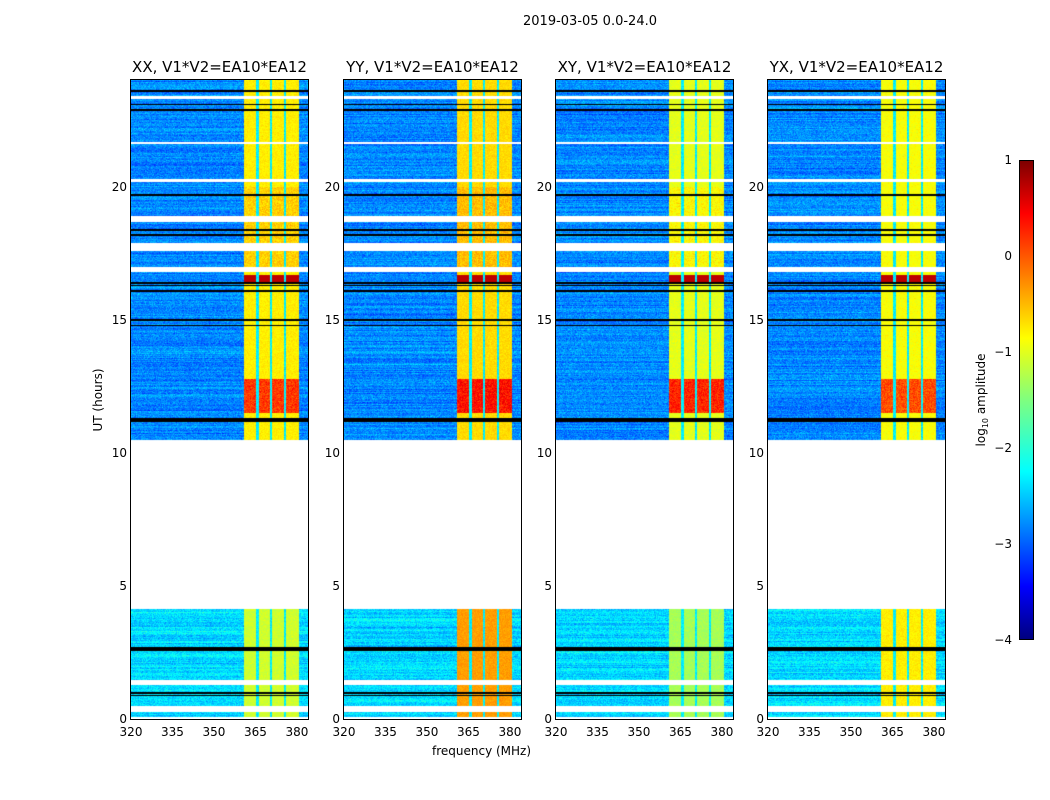 The height and width of the screenshot is (800, 1050). I want to click on colorbar, so click(1026, 400).